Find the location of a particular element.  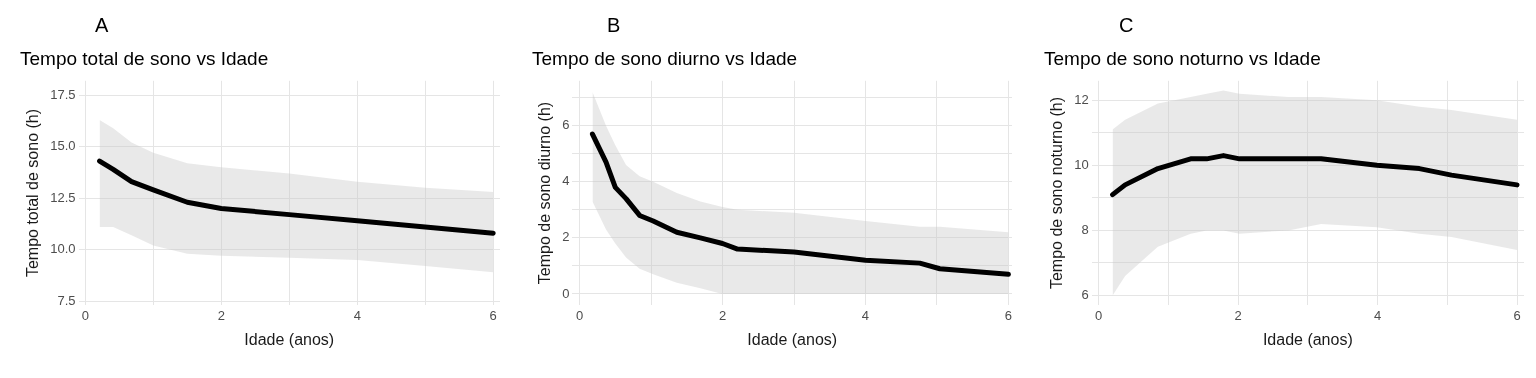

chart-title: Tempo de sono diurno vs Idade is located at coordinates (665, 58).